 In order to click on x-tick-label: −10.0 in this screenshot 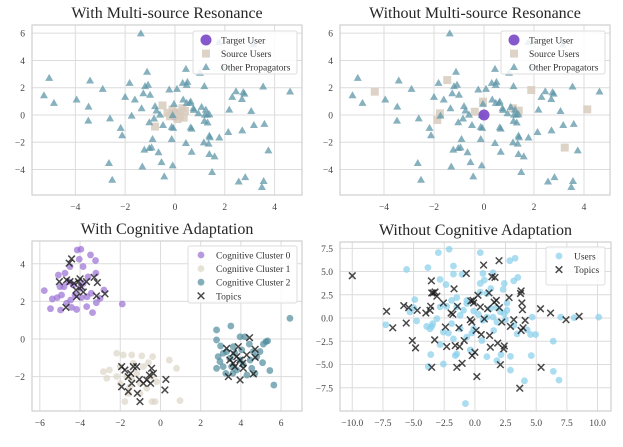, I will do `click(352, 424)`.